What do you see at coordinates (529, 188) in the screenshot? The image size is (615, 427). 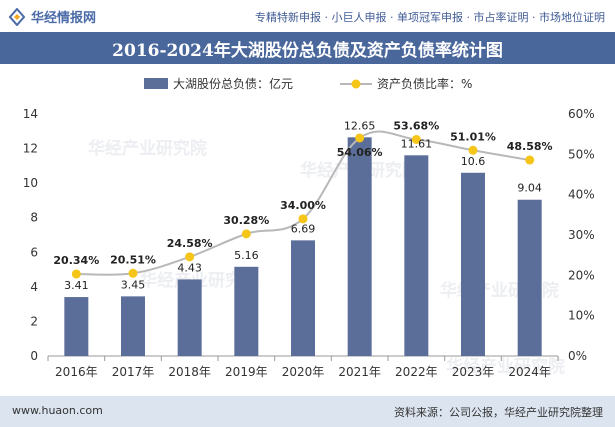 I see `bar-value-label: 9.04` at bounding box center [529, 188].